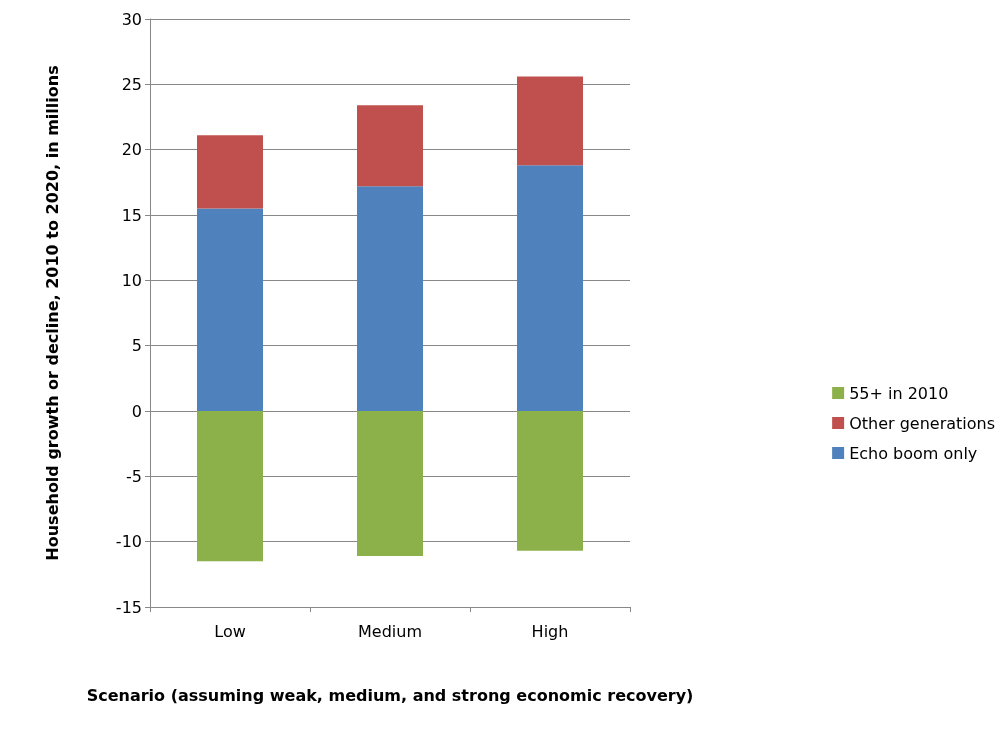 This screenshot has width=1004, height=732. Describe the element at coordinates (913, 453) in the screenshot. I see `legend-label: Echo boom only` at that location.